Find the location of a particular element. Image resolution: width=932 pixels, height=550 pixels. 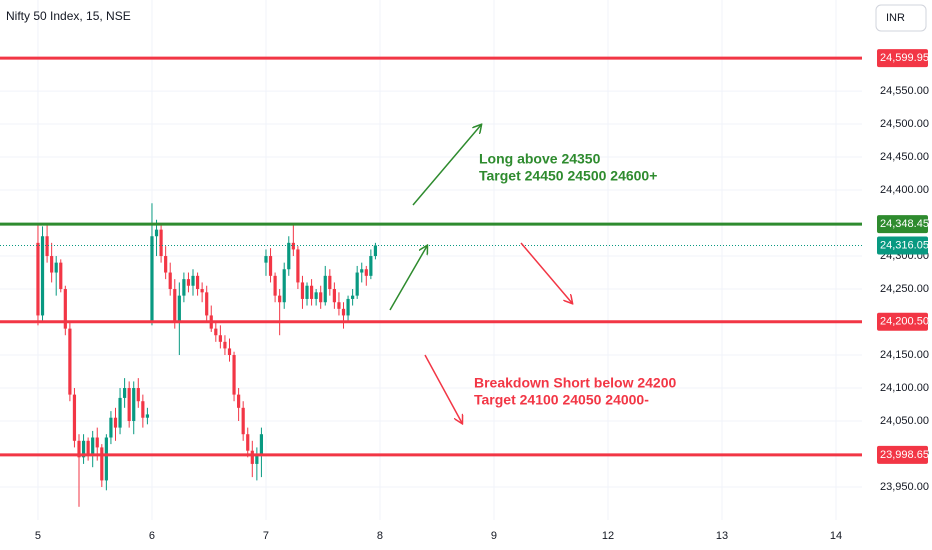

y-tick-label: 24,250.00 is located at coordinates (904, 289).